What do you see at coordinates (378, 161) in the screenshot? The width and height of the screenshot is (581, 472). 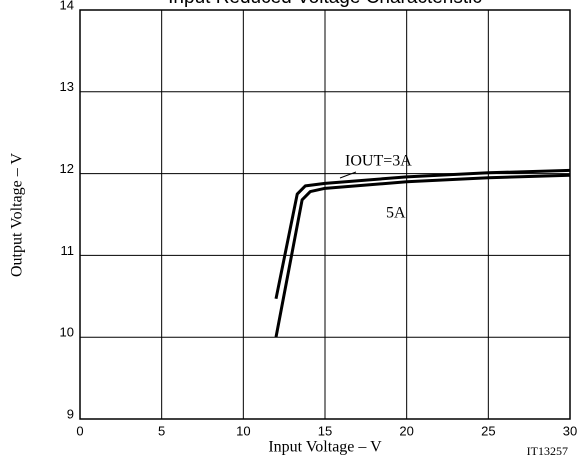 I see `series-label: IOUT=3A` at bounding box center [378, 161].